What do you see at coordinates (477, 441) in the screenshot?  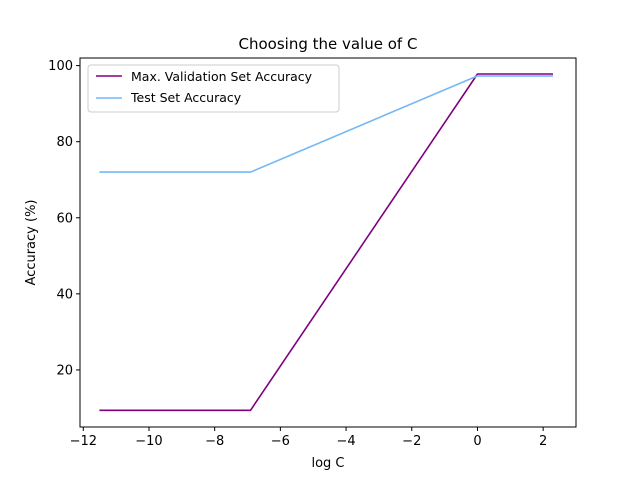 I see `x-tick-label: 0` at bounding box center [477, 441].